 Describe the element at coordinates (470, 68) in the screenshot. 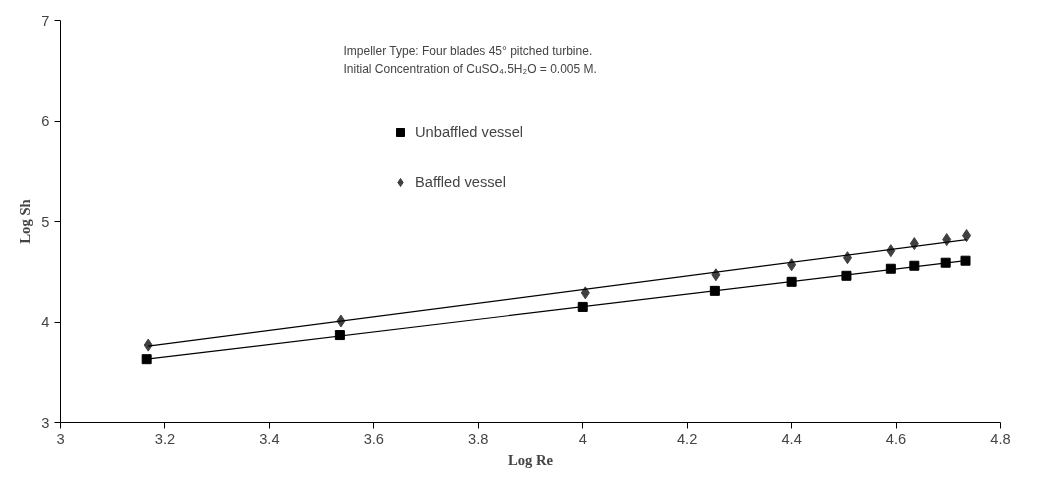

I see `annotation: Initial Concentration of CuSO₄.5H₂O = 0.005 M.` at that location.